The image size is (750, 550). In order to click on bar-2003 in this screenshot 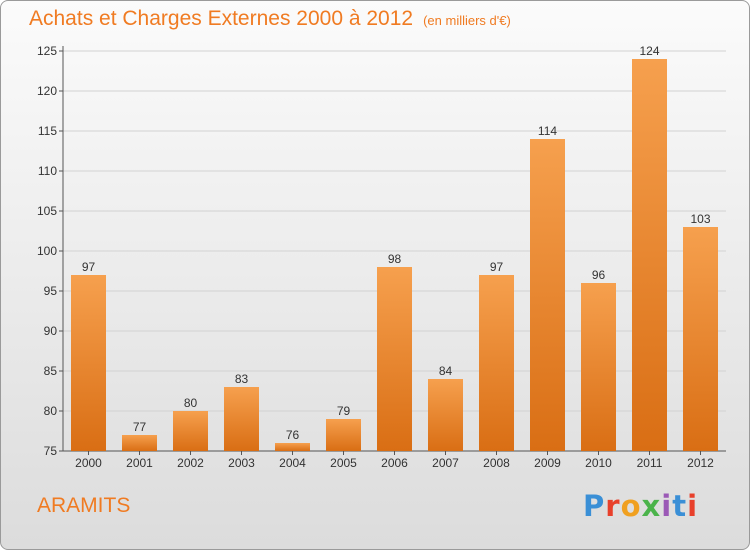, I will do `click(241, 419)`.